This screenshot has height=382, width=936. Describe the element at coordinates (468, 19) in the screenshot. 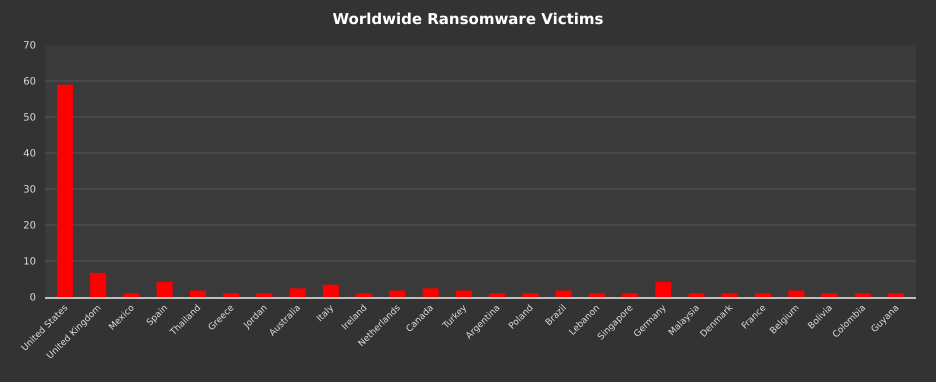

I see `chart-title: Worldwide Ransomware Victims` at that location.